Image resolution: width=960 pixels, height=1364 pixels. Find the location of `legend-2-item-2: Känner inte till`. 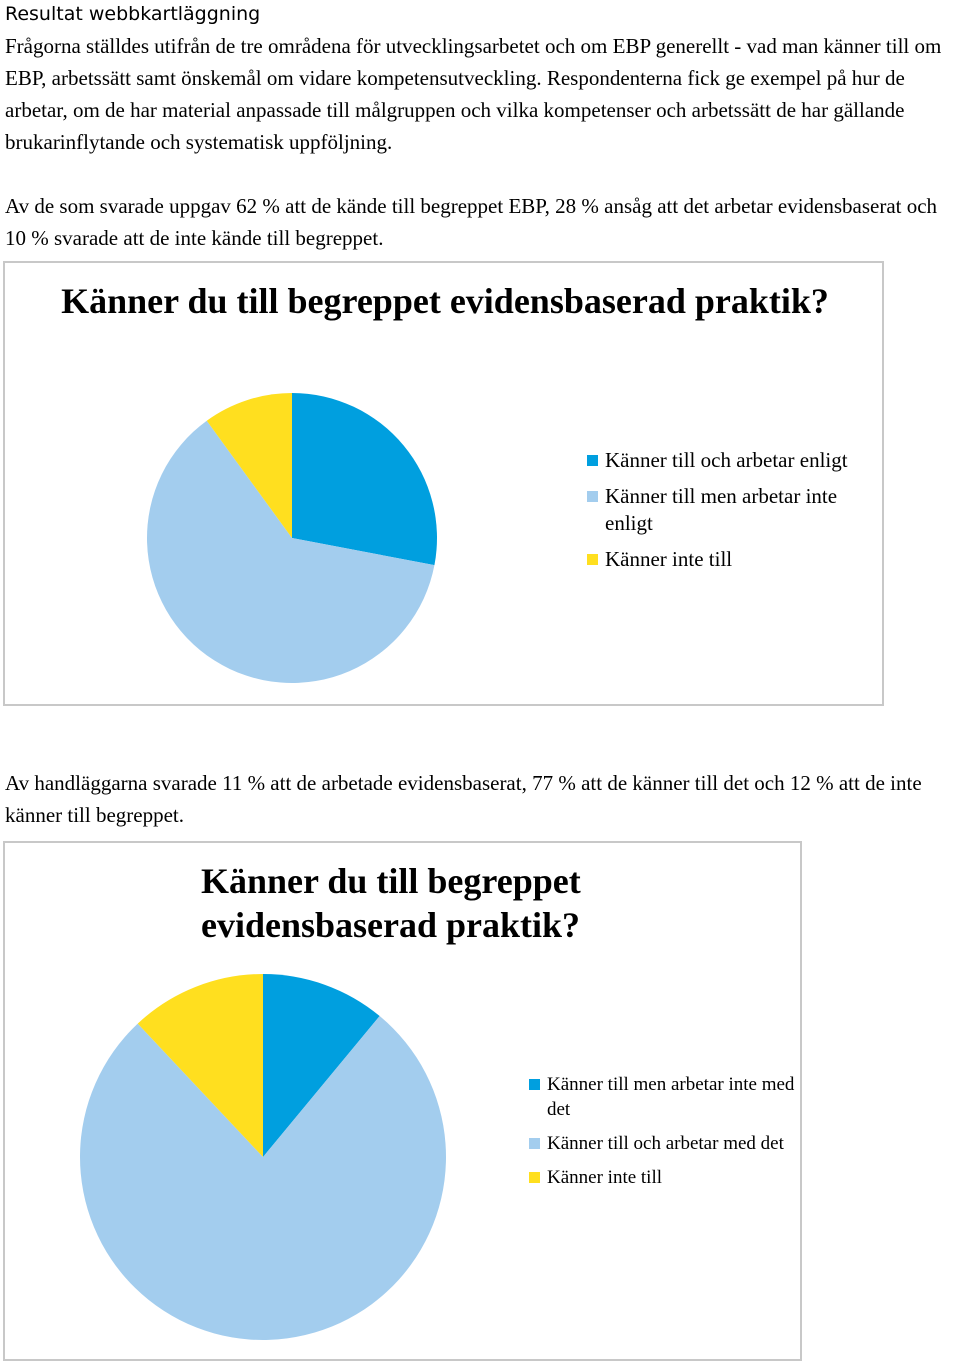

legend-2-item-2: Känner inte till is located at coordinates (664, 1177).